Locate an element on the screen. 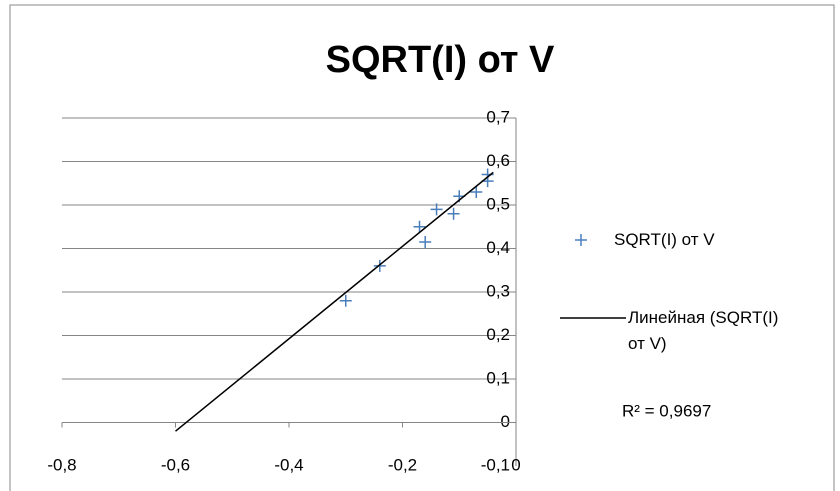  y-tick-label: 0,2 is located at coordinates (498, 334).